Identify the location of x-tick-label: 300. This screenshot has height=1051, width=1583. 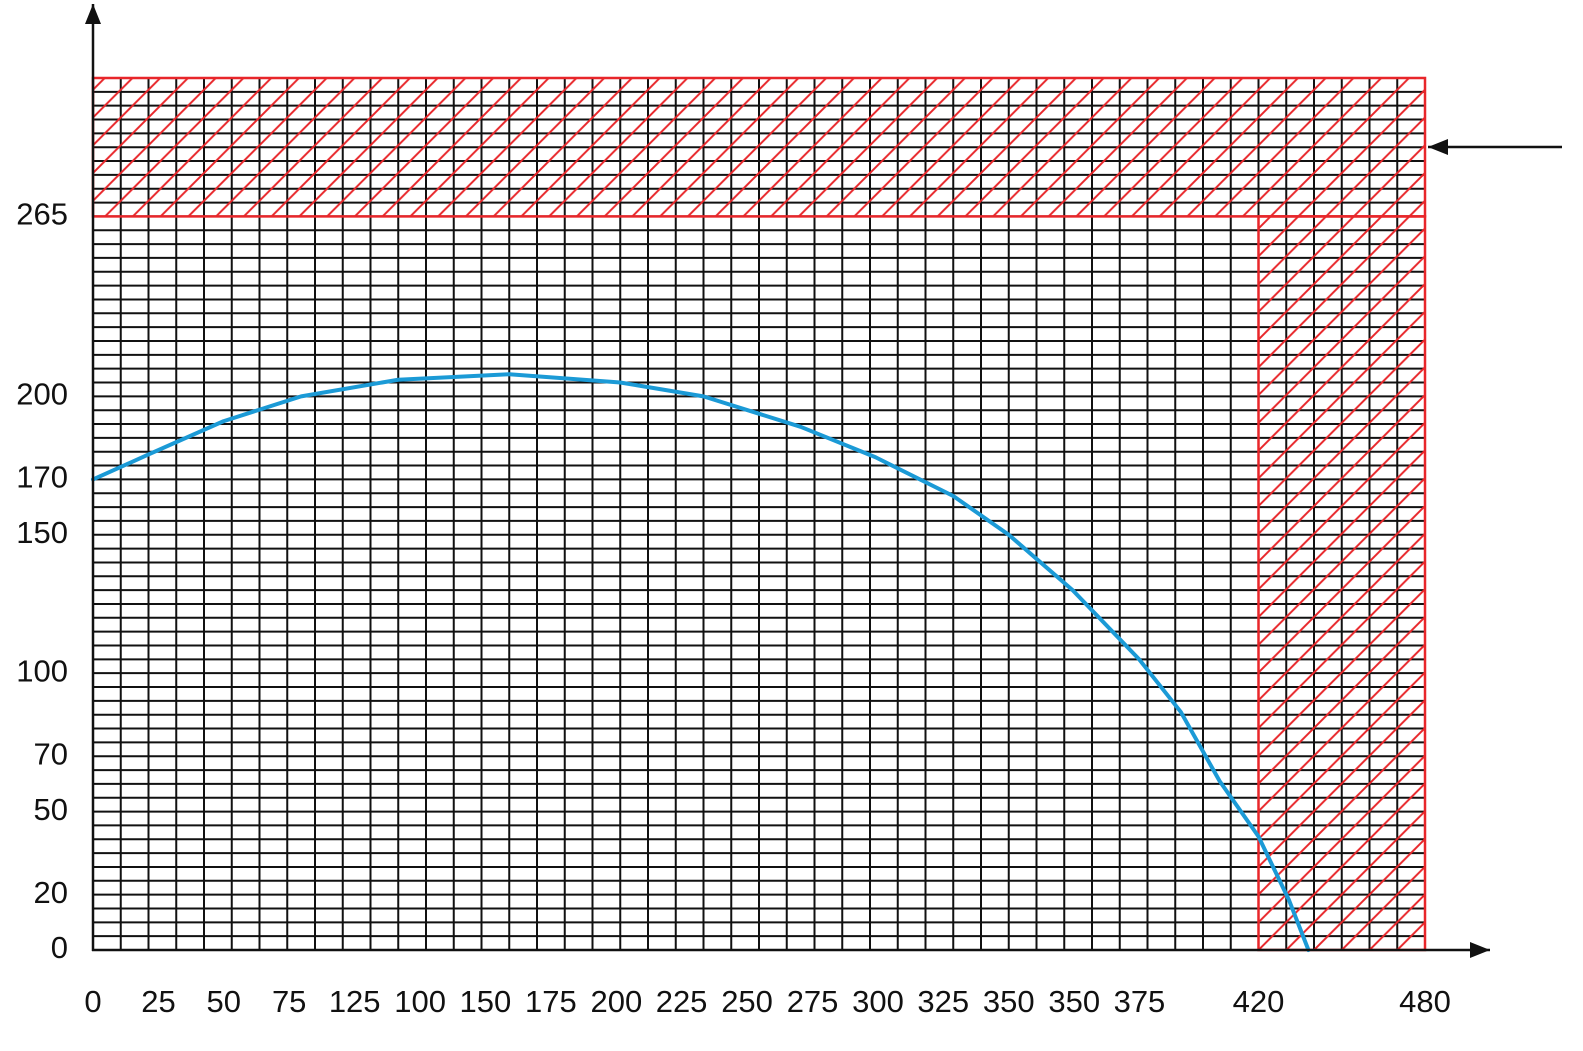
(878, 1001).